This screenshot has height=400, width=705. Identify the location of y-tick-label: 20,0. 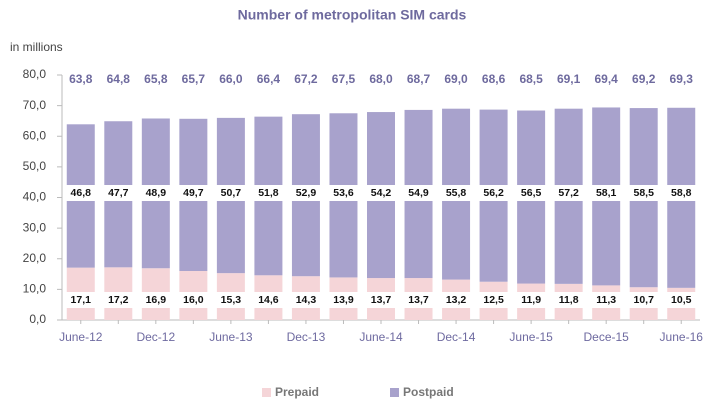
(35, 258).